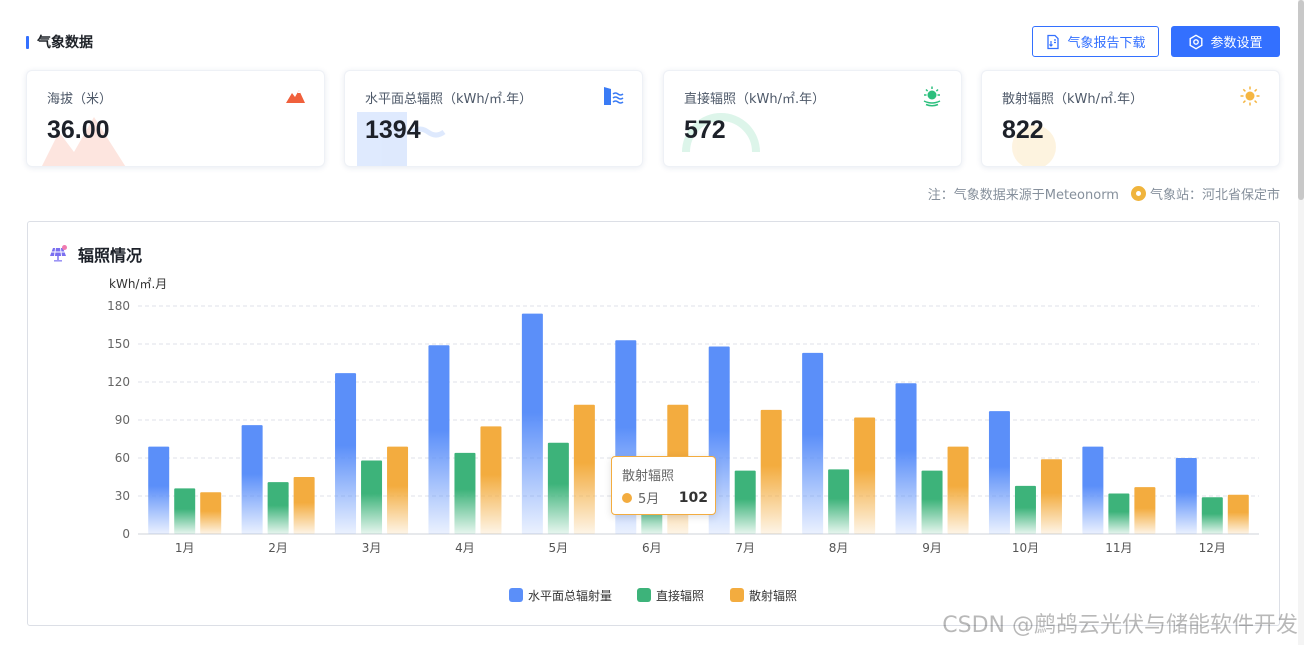  What do you see at coordinates (118, 344) in the screenshot?
I see `y-tick-label: 150` at bounding box center [118, 344].